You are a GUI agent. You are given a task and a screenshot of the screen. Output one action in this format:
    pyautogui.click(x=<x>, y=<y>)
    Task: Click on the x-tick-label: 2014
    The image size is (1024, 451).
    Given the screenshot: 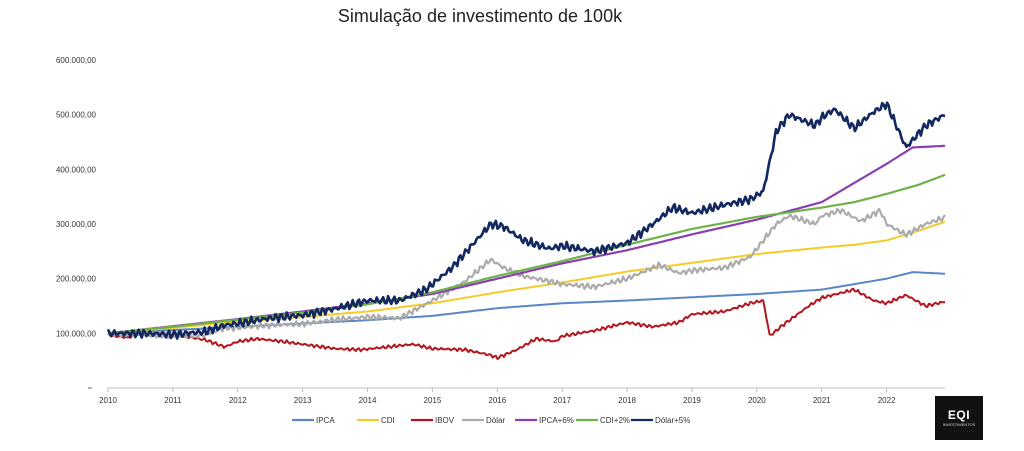 What is the action you would take?
    pyautogui.click(x=368, y=400)
    